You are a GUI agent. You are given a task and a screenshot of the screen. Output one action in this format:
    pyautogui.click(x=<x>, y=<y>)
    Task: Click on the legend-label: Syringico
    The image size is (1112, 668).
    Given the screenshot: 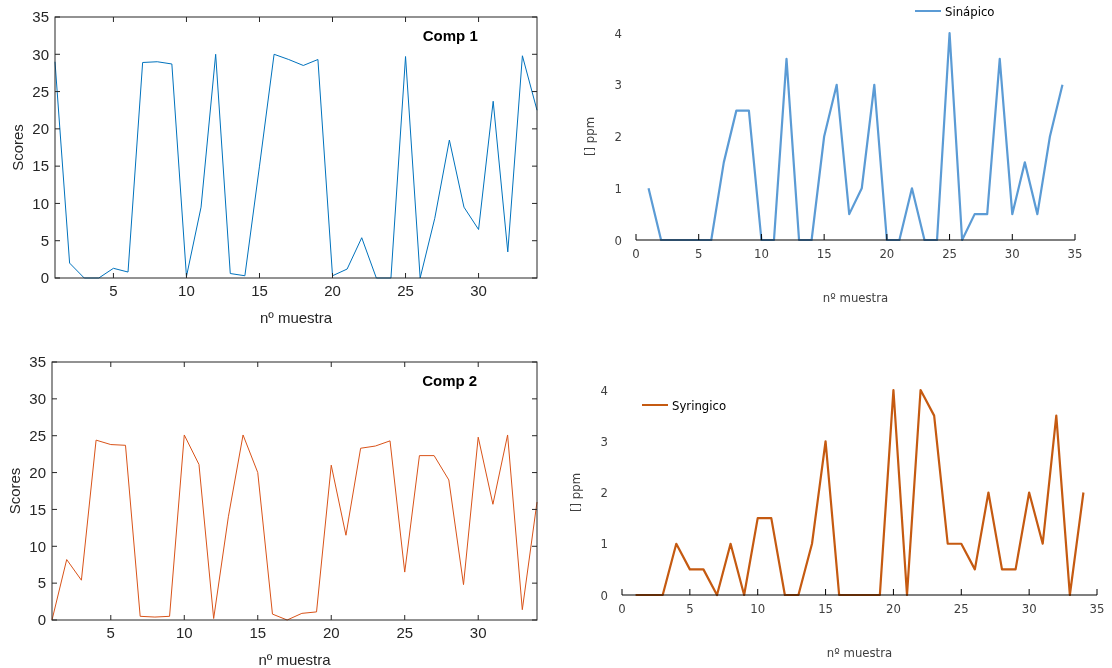 What is the action you would take?
    pyautogui.click(x=699, y=405)
    